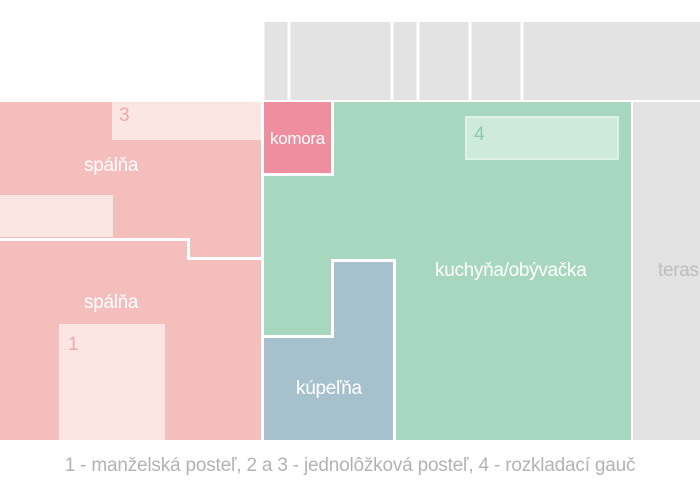 The height and width of the screenshot is (500, 700). I want to click on room-label-pantry: komora, so click(297, 138).